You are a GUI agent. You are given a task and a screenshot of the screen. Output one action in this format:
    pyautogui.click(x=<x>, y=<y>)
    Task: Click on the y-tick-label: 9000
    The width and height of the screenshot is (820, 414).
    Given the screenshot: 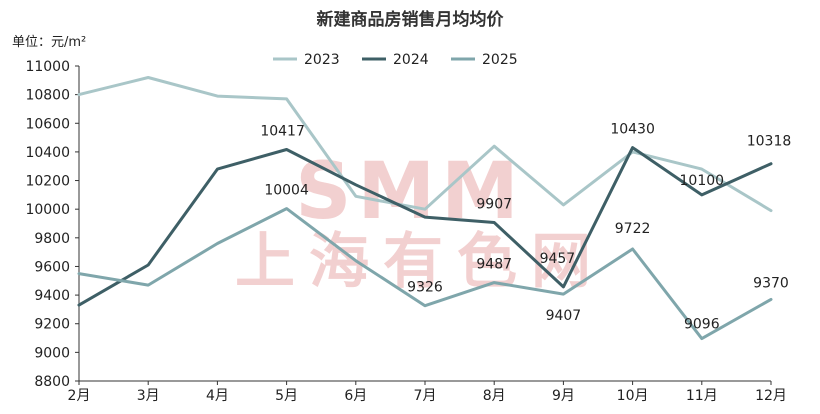 What is the action you would take?
    pyautogui.click(x=52, y=353)
    